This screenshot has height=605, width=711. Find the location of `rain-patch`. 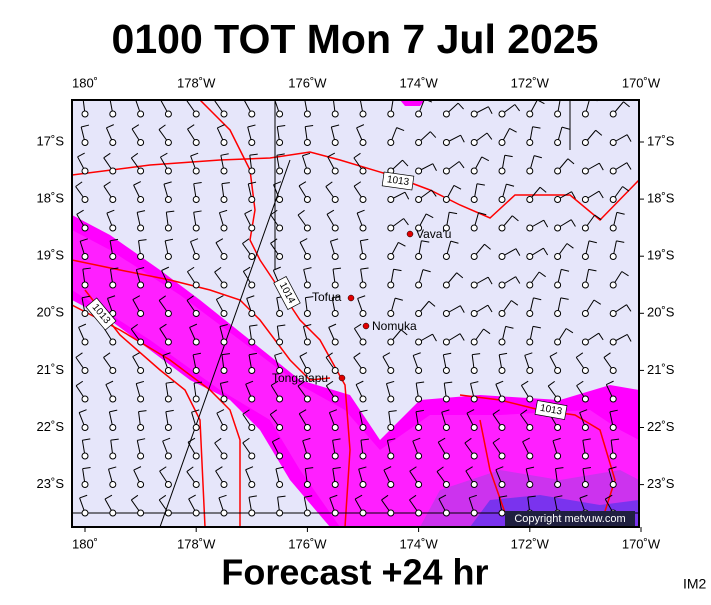

rain-patch is located at coordinates (412, 103).